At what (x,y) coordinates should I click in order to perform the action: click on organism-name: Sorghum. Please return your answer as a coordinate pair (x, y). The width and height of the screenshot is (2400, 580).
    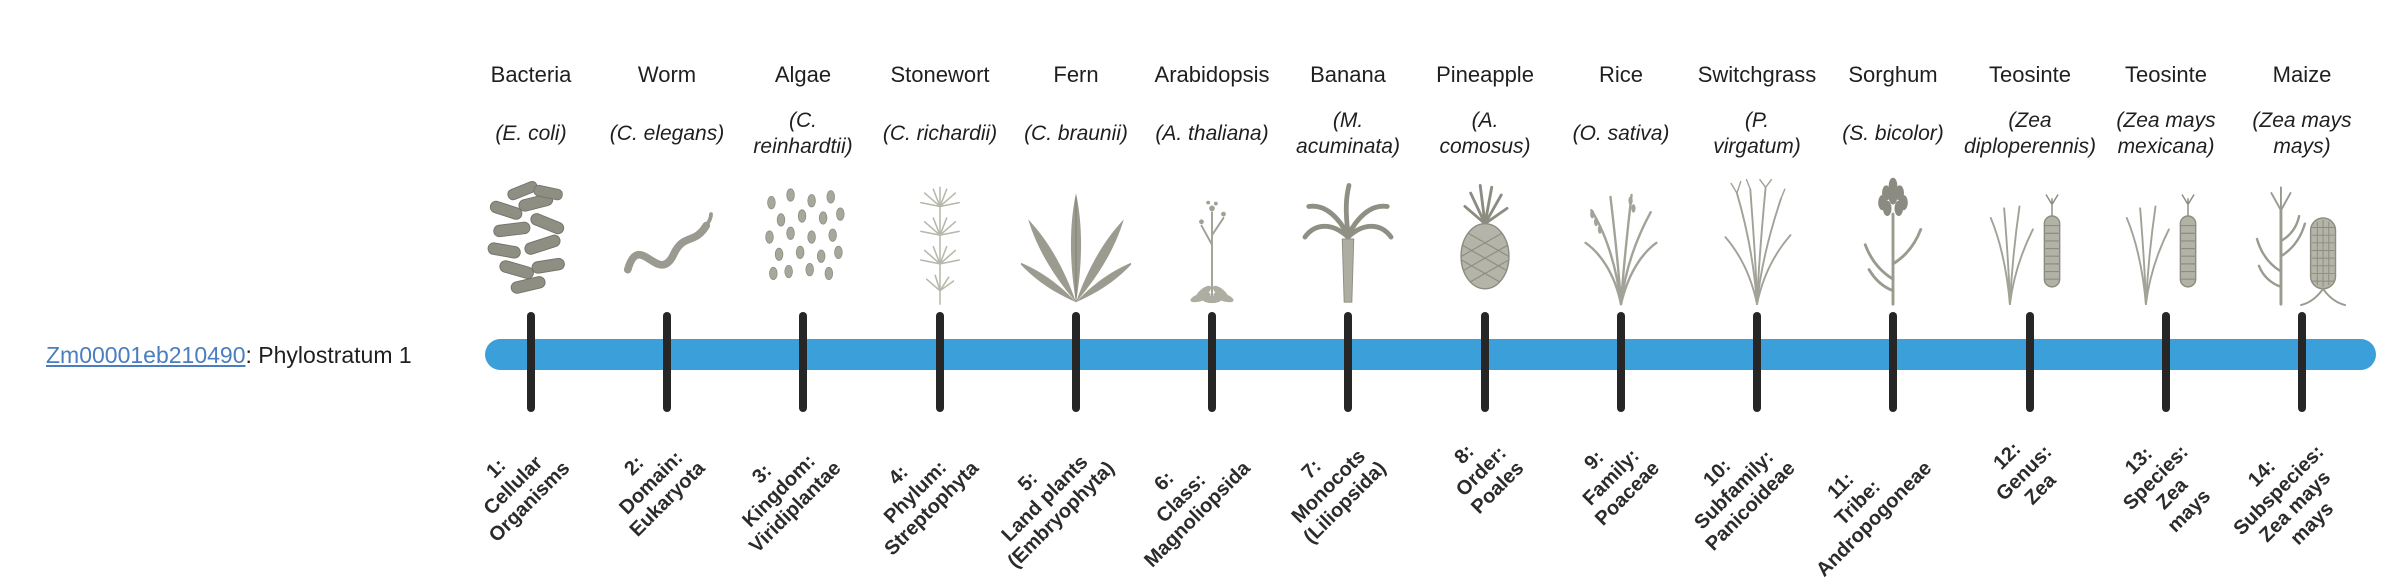
    Looking at the image, I should click on (1893, 74).